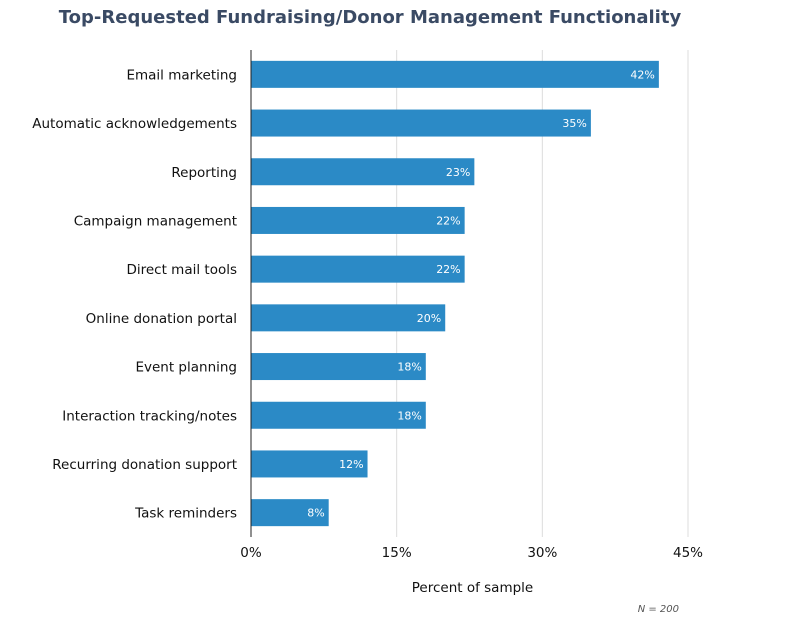 This screenshot has width=806, height=622. Describe the element at coordinates (185, 514) in the screenshot. I see `category-label: Task reminders` at that location.